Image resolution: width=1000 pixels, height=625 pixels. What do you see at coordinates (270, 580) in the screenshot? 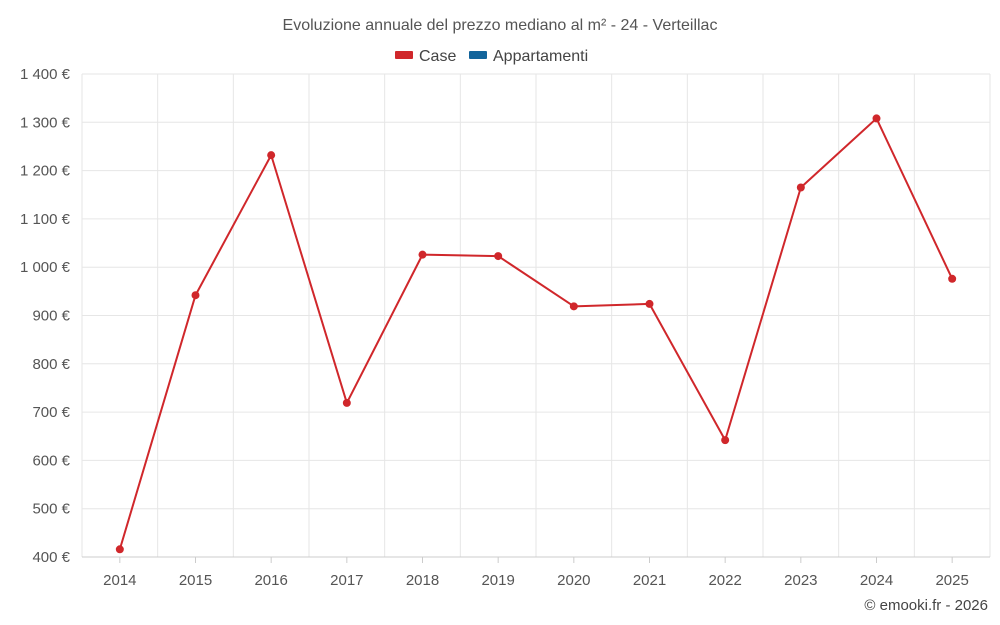
I see `x-tick-label: 2016` at bounding box center [270, 580].